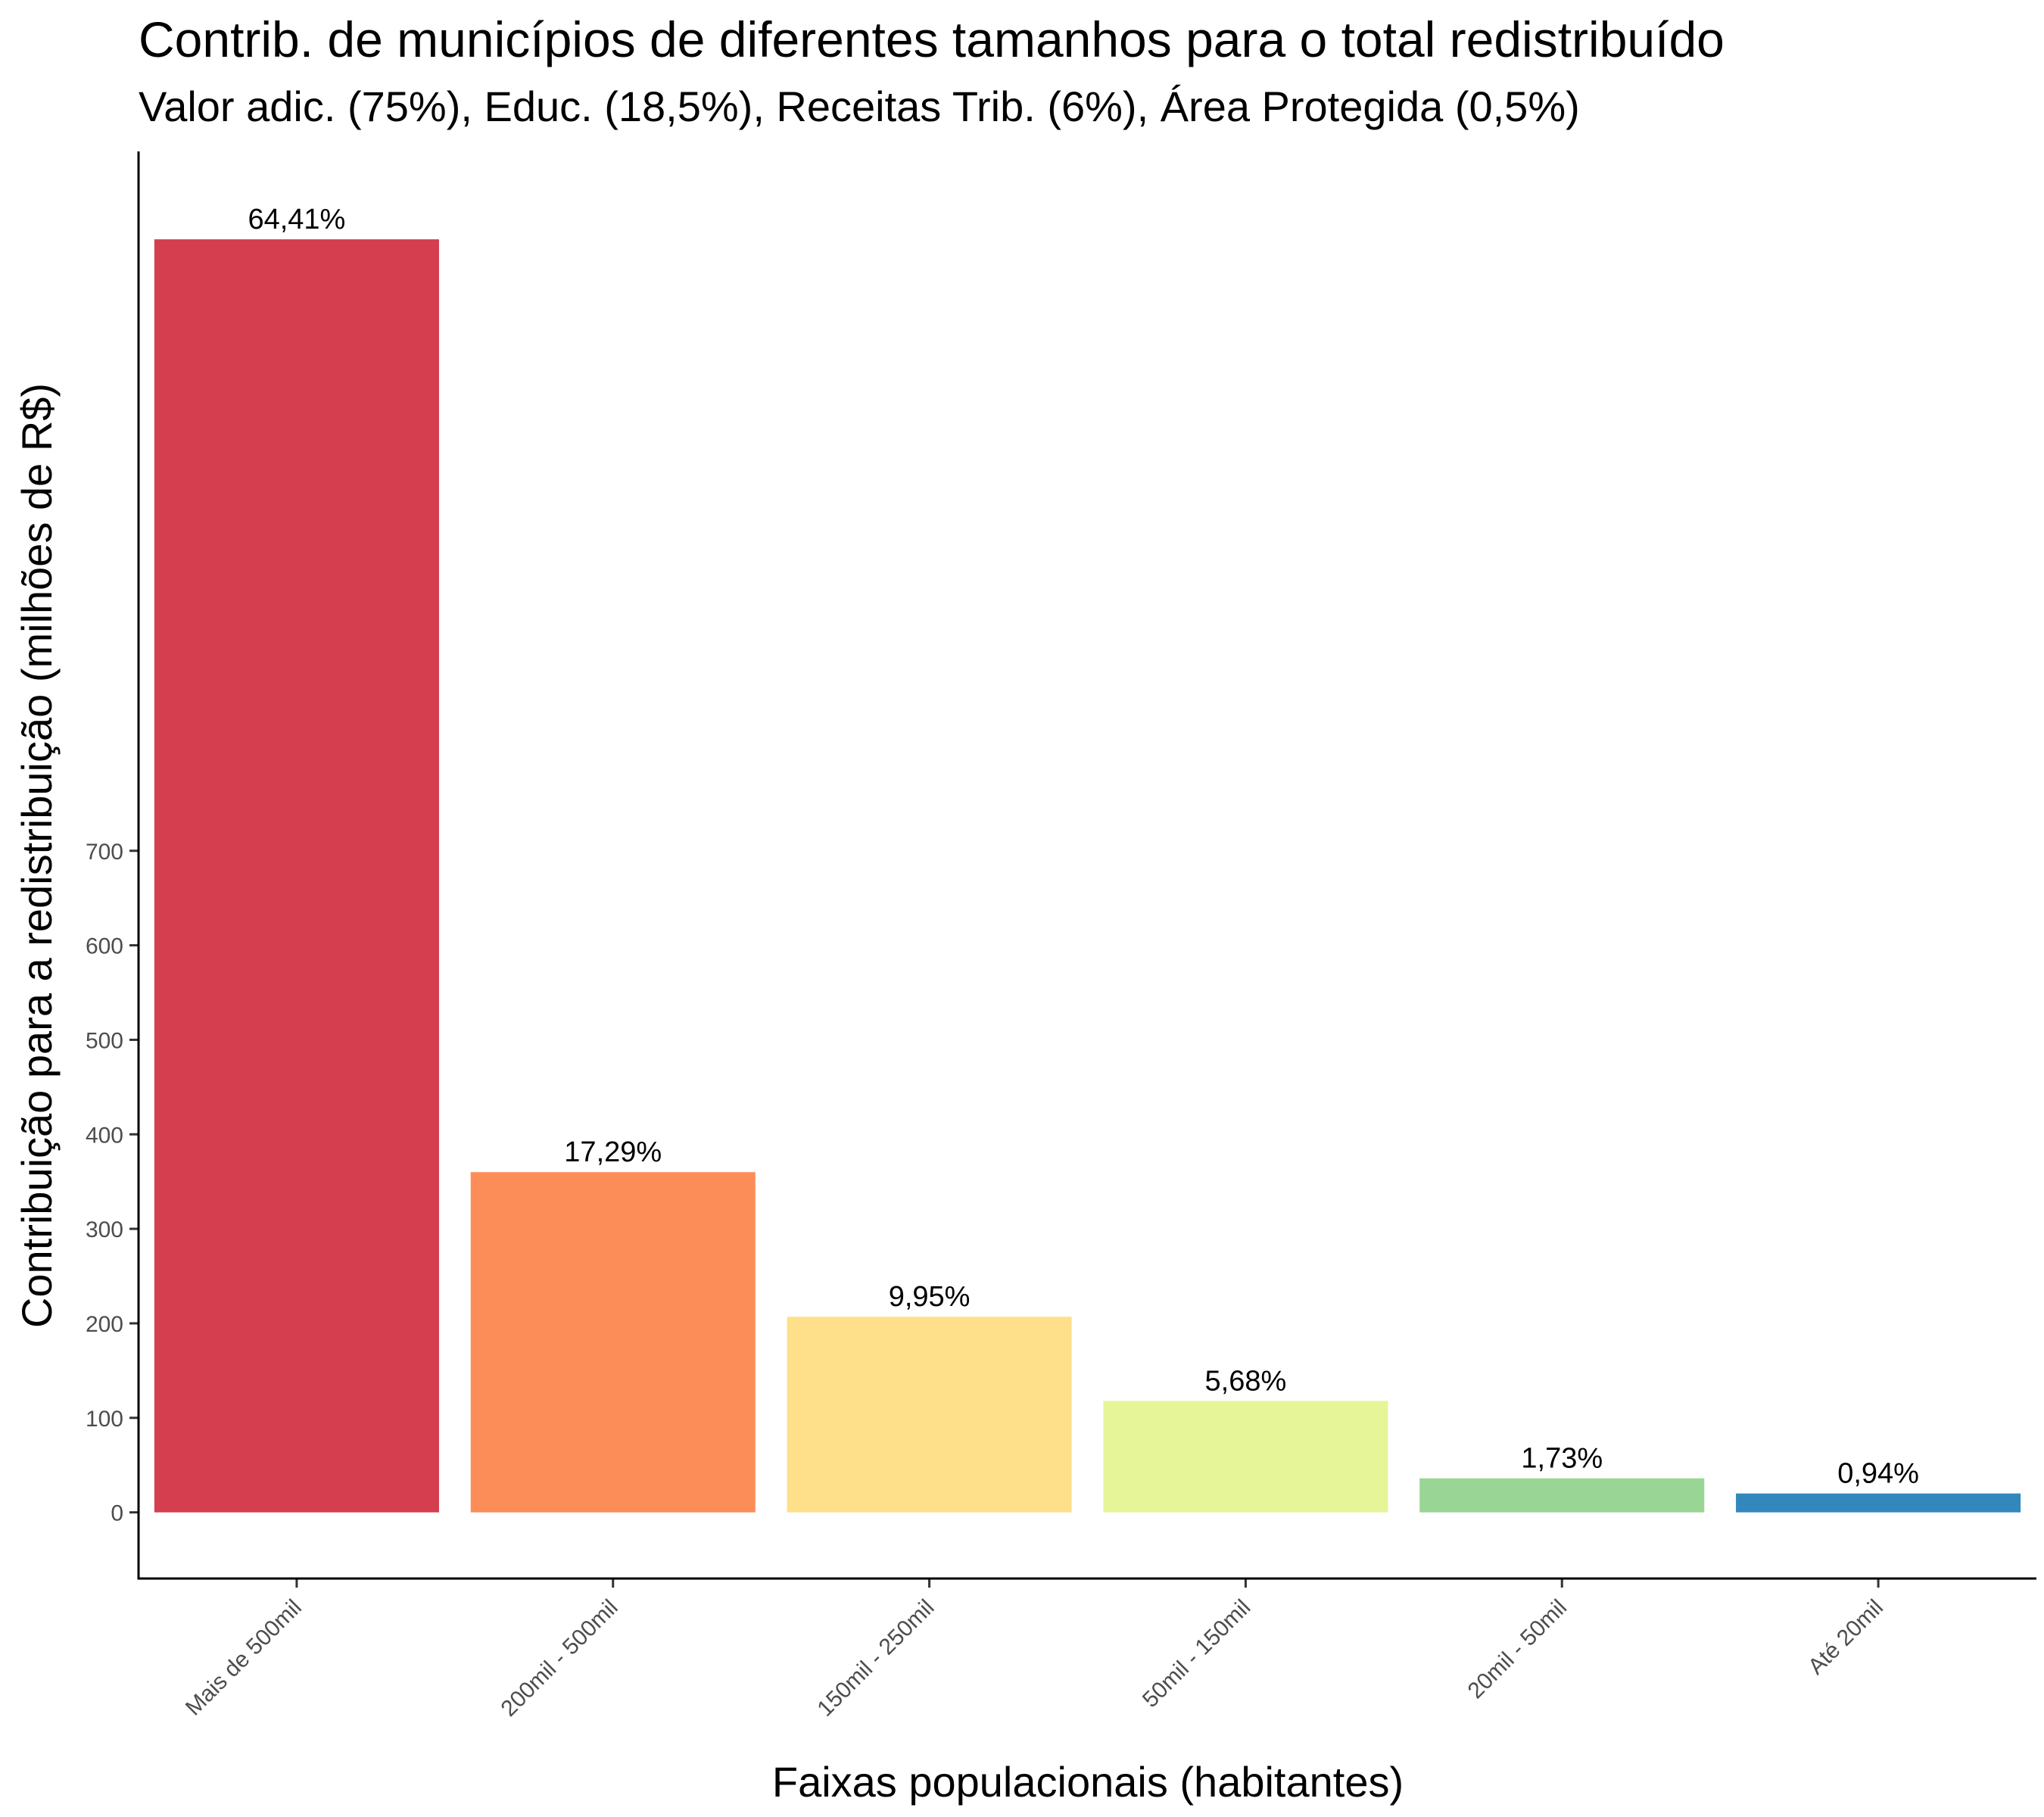 The image size is (2044, 1817). Describe the element at coordinates (296, 219) in the screenshot. I see `data-label-1: 64,41%` at that location.